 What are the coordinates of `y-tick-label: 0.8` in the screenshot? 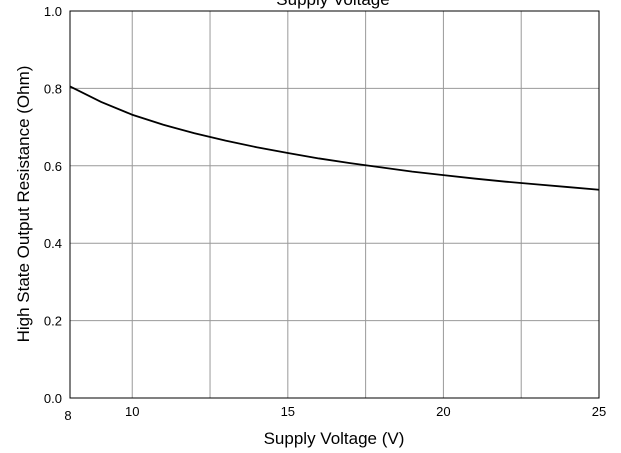 It's located at (53, 88).